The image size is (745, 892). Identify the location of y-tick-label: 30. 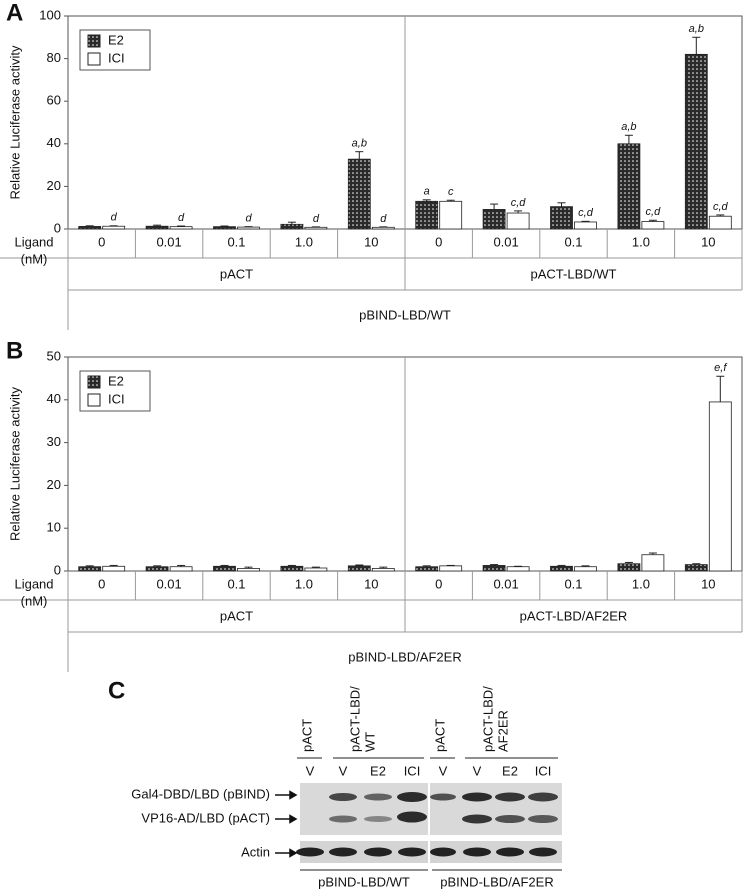
(54, 441).